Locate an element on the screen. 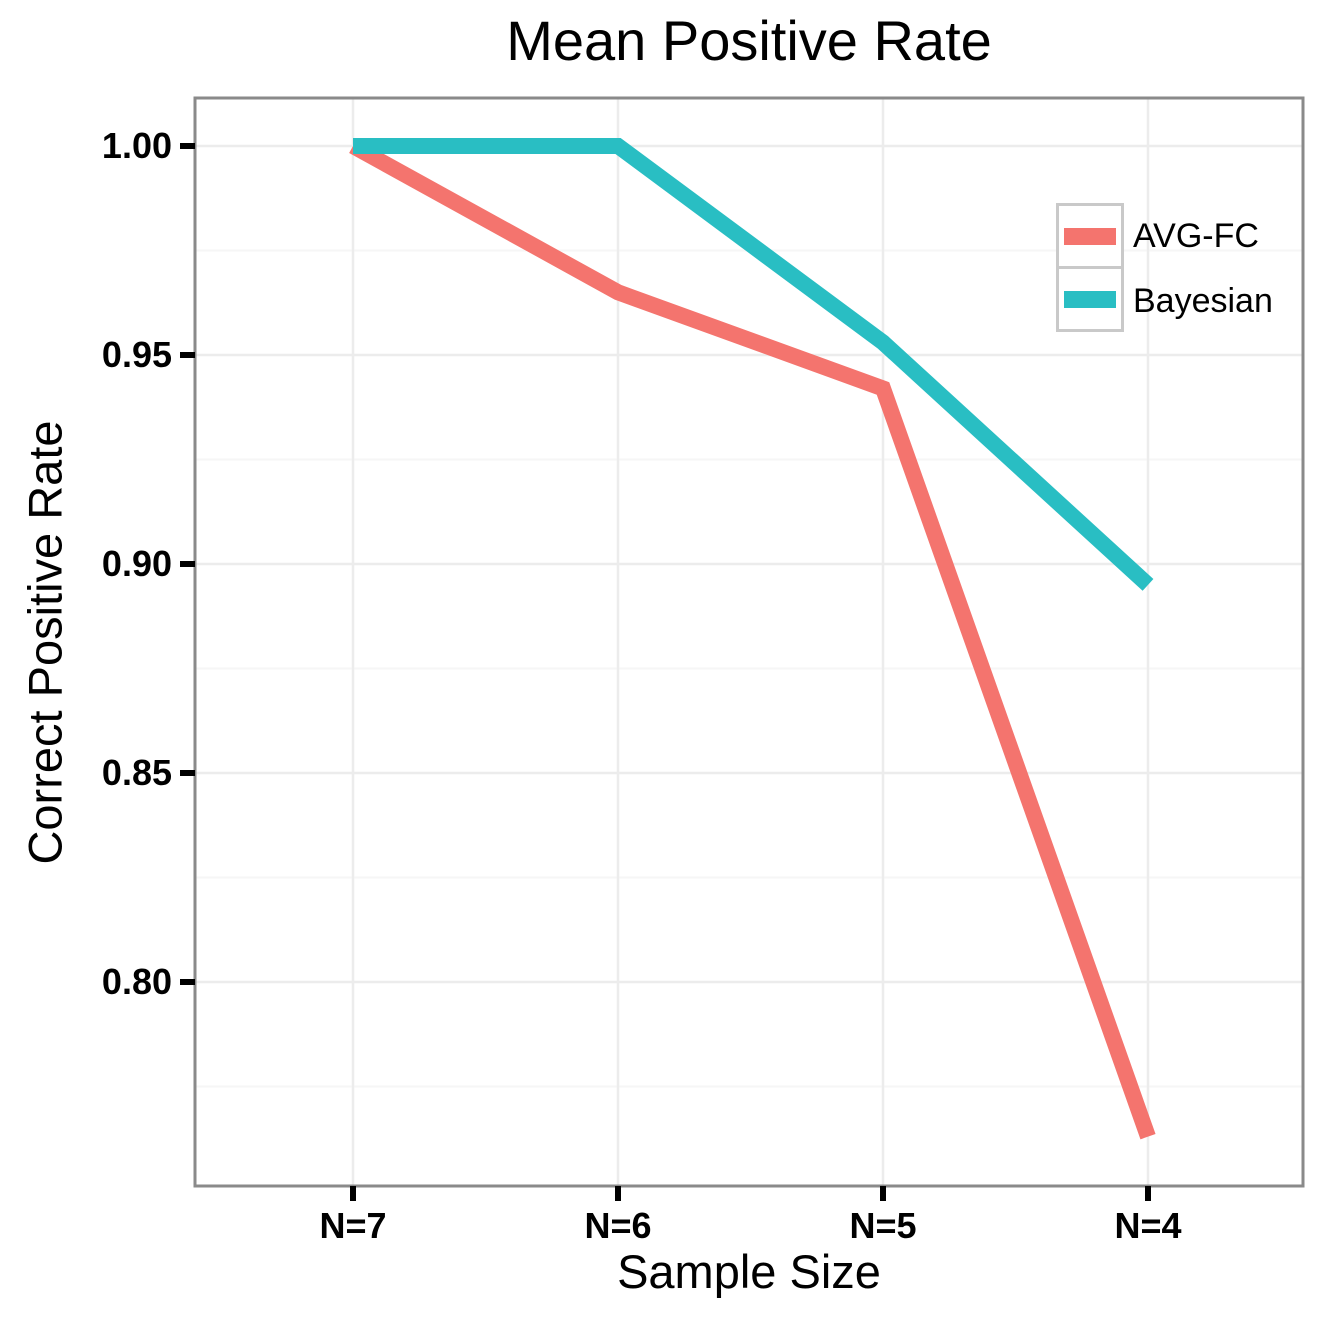 This screenshot has width=1331, height=1332. legend-item-avg-fc: AVG-FC is located at coordinates (1164, 236).